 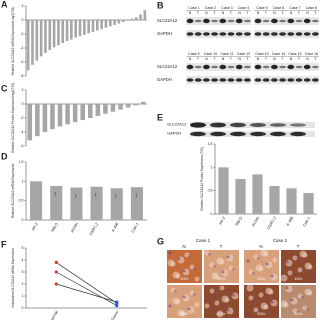 I want to click on y-tick-label: -8, so click(x=21, y=76).